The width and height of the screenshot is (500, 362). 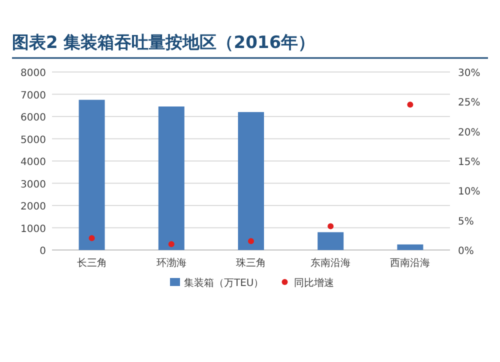 What do you see at coordinates (33, 184) in the screenshot?
I see `y-tick-label: 3000` at bounding box center [33, 184].